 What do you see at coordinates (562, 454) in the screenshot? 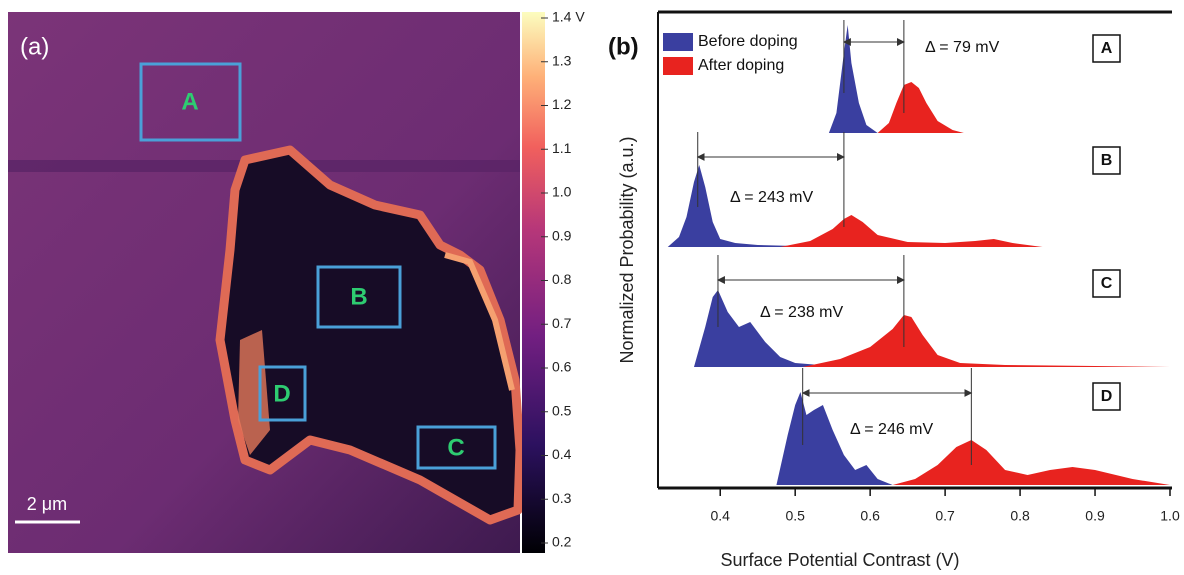
I see `colorbar-tick-label: 0.4` at bounding box center [562, 454].